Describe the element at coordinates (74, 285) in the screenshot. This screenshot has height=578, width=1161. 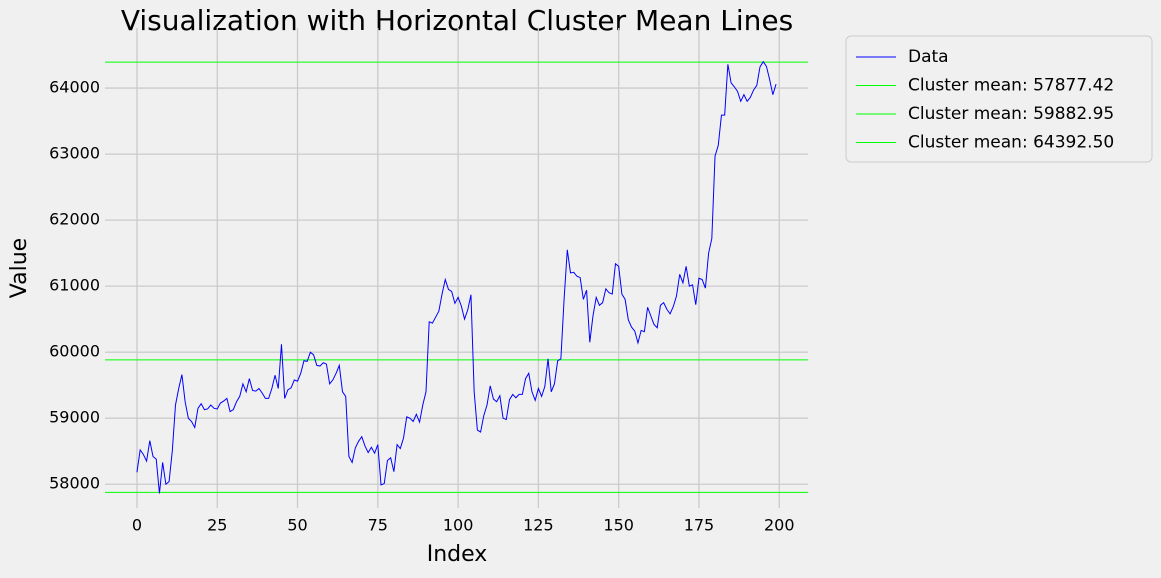
I see `y-tick-label: 61000` at that location.